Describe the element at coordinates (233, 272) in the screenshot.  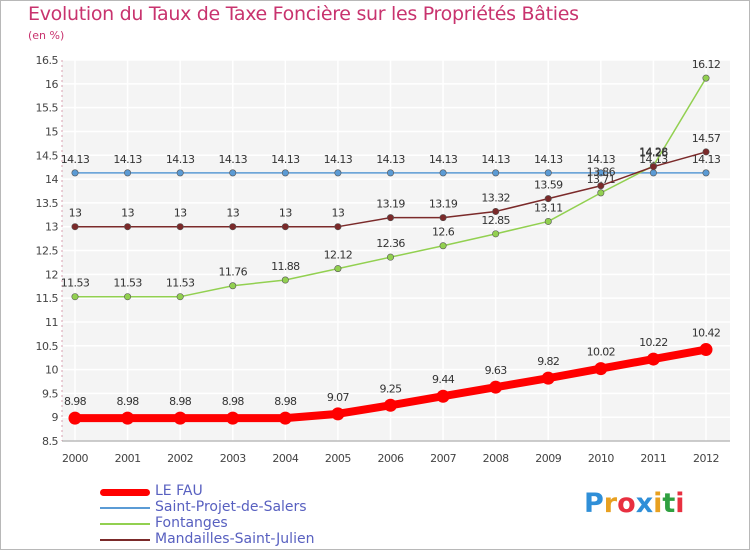
I see `data-label-fontanges: 11.76` at that location.